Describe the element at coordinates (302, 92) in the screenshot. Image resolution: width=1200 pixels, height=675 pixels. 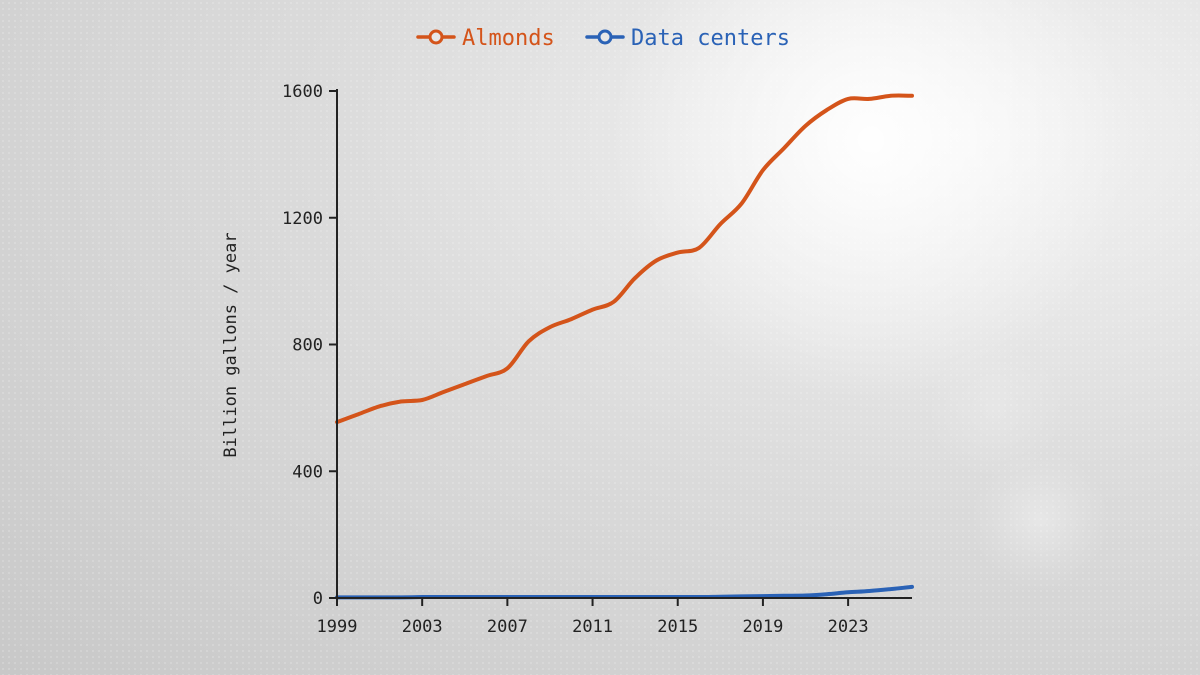
I see `y-tick-label: 1600` at that location.